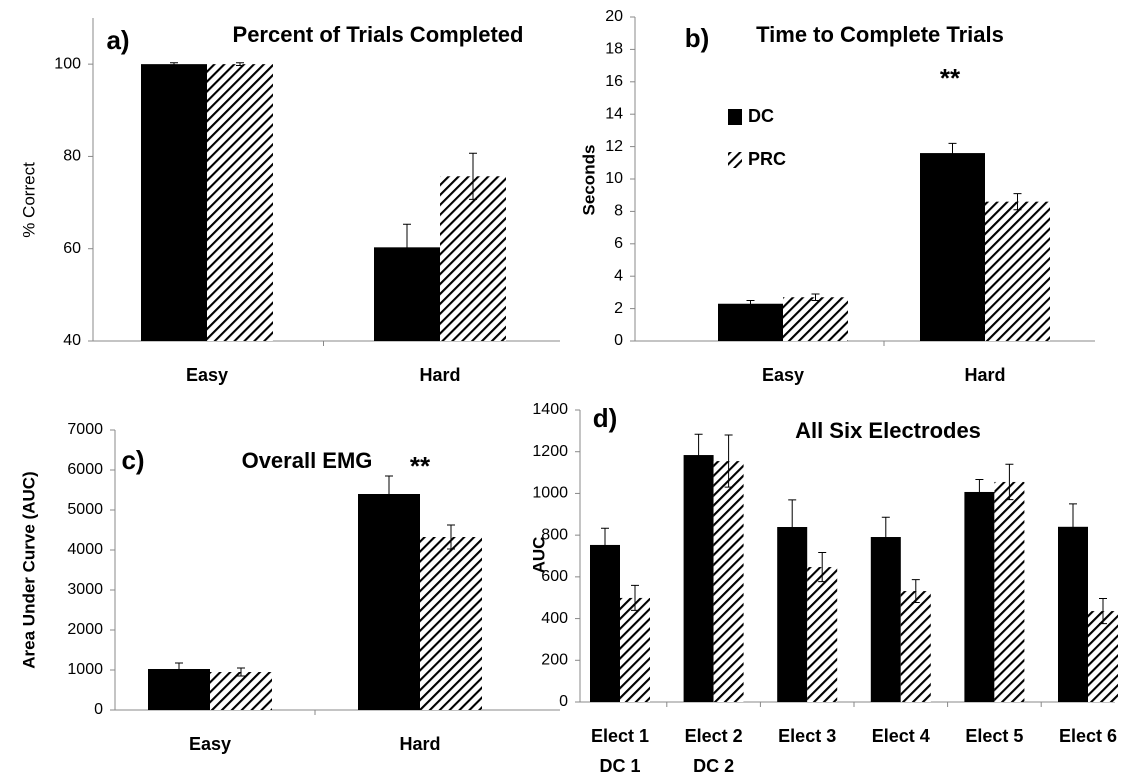 The height and width of the screenshot is (780, 1122). I want to click on chart-title: All Six Electrodes, so click(888, 430).